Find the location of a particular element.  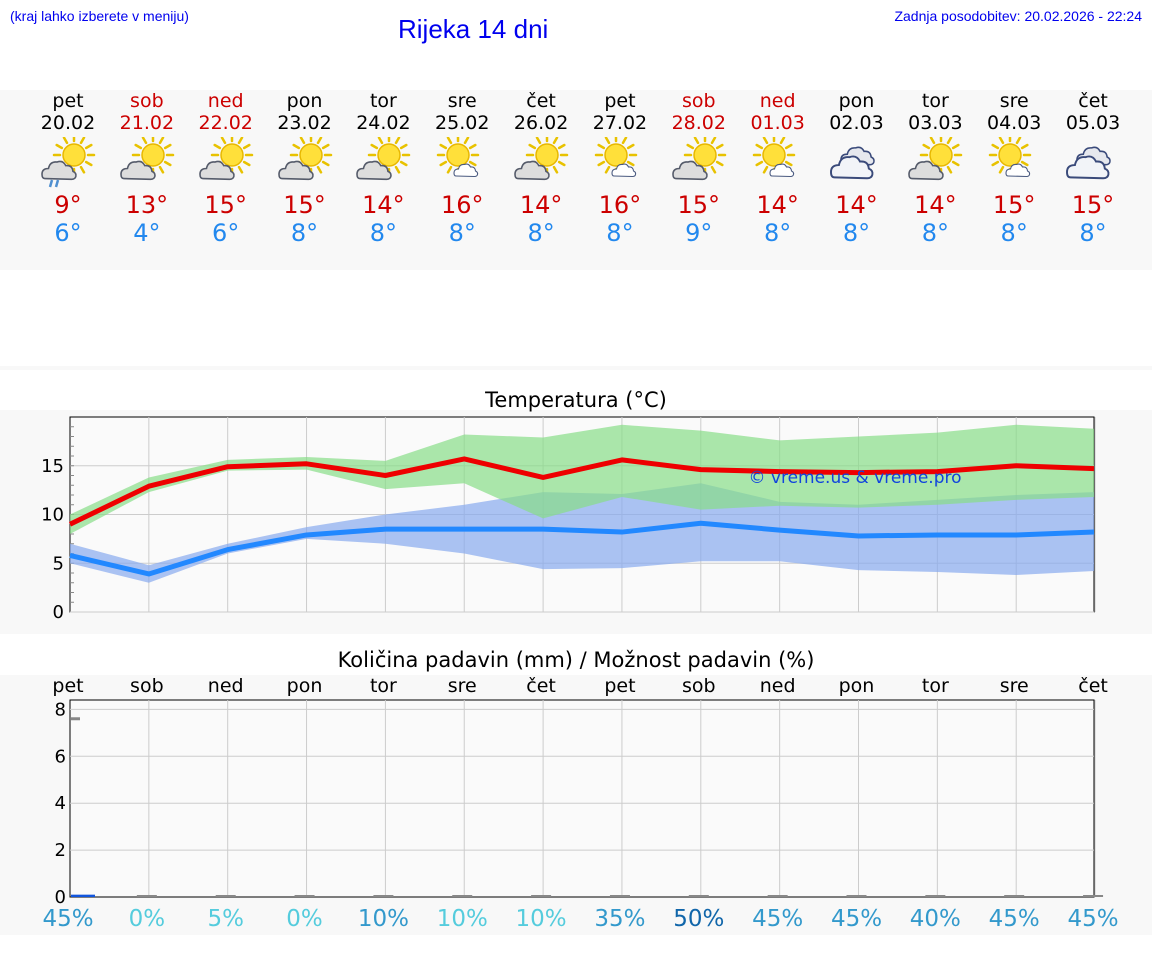

day-column: sre 25.02 16° 8° is located at coordinates (462, 168).